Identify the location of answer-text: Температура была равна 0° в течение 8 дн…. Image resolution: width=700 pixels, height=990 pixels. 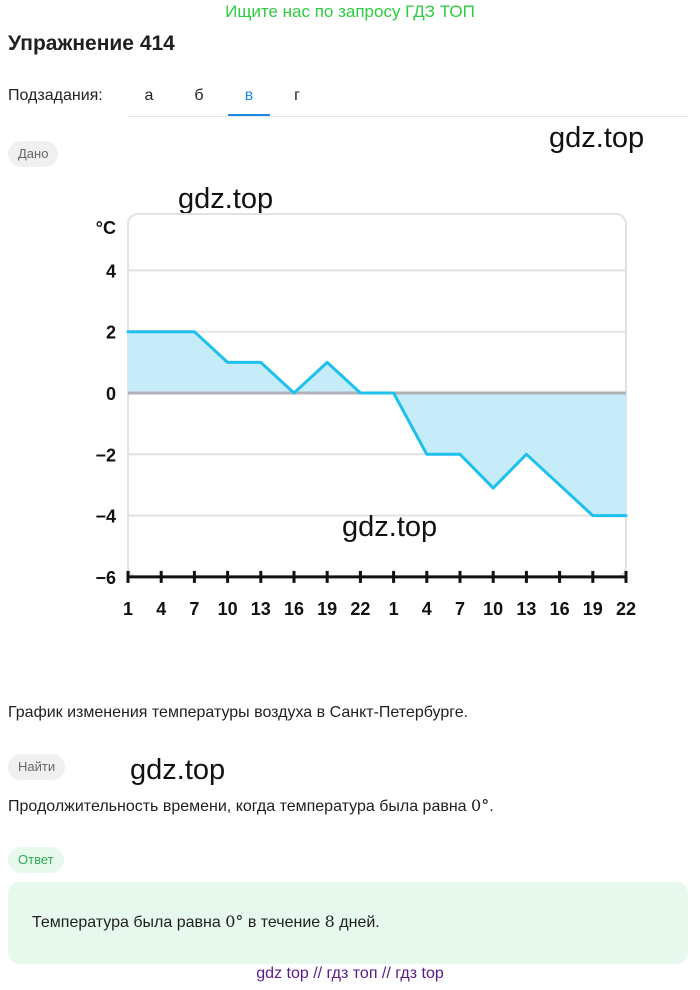
(206, 922).